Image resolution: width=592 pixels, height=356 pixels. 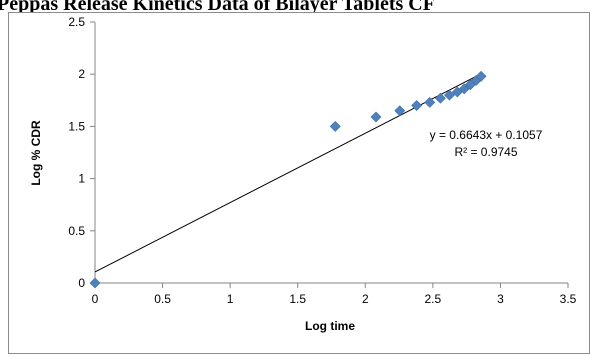 What do you see at coordinates (81, 283) in the screenshot?
I see `y-tick-label: 0` at bounding box center [81, 283].